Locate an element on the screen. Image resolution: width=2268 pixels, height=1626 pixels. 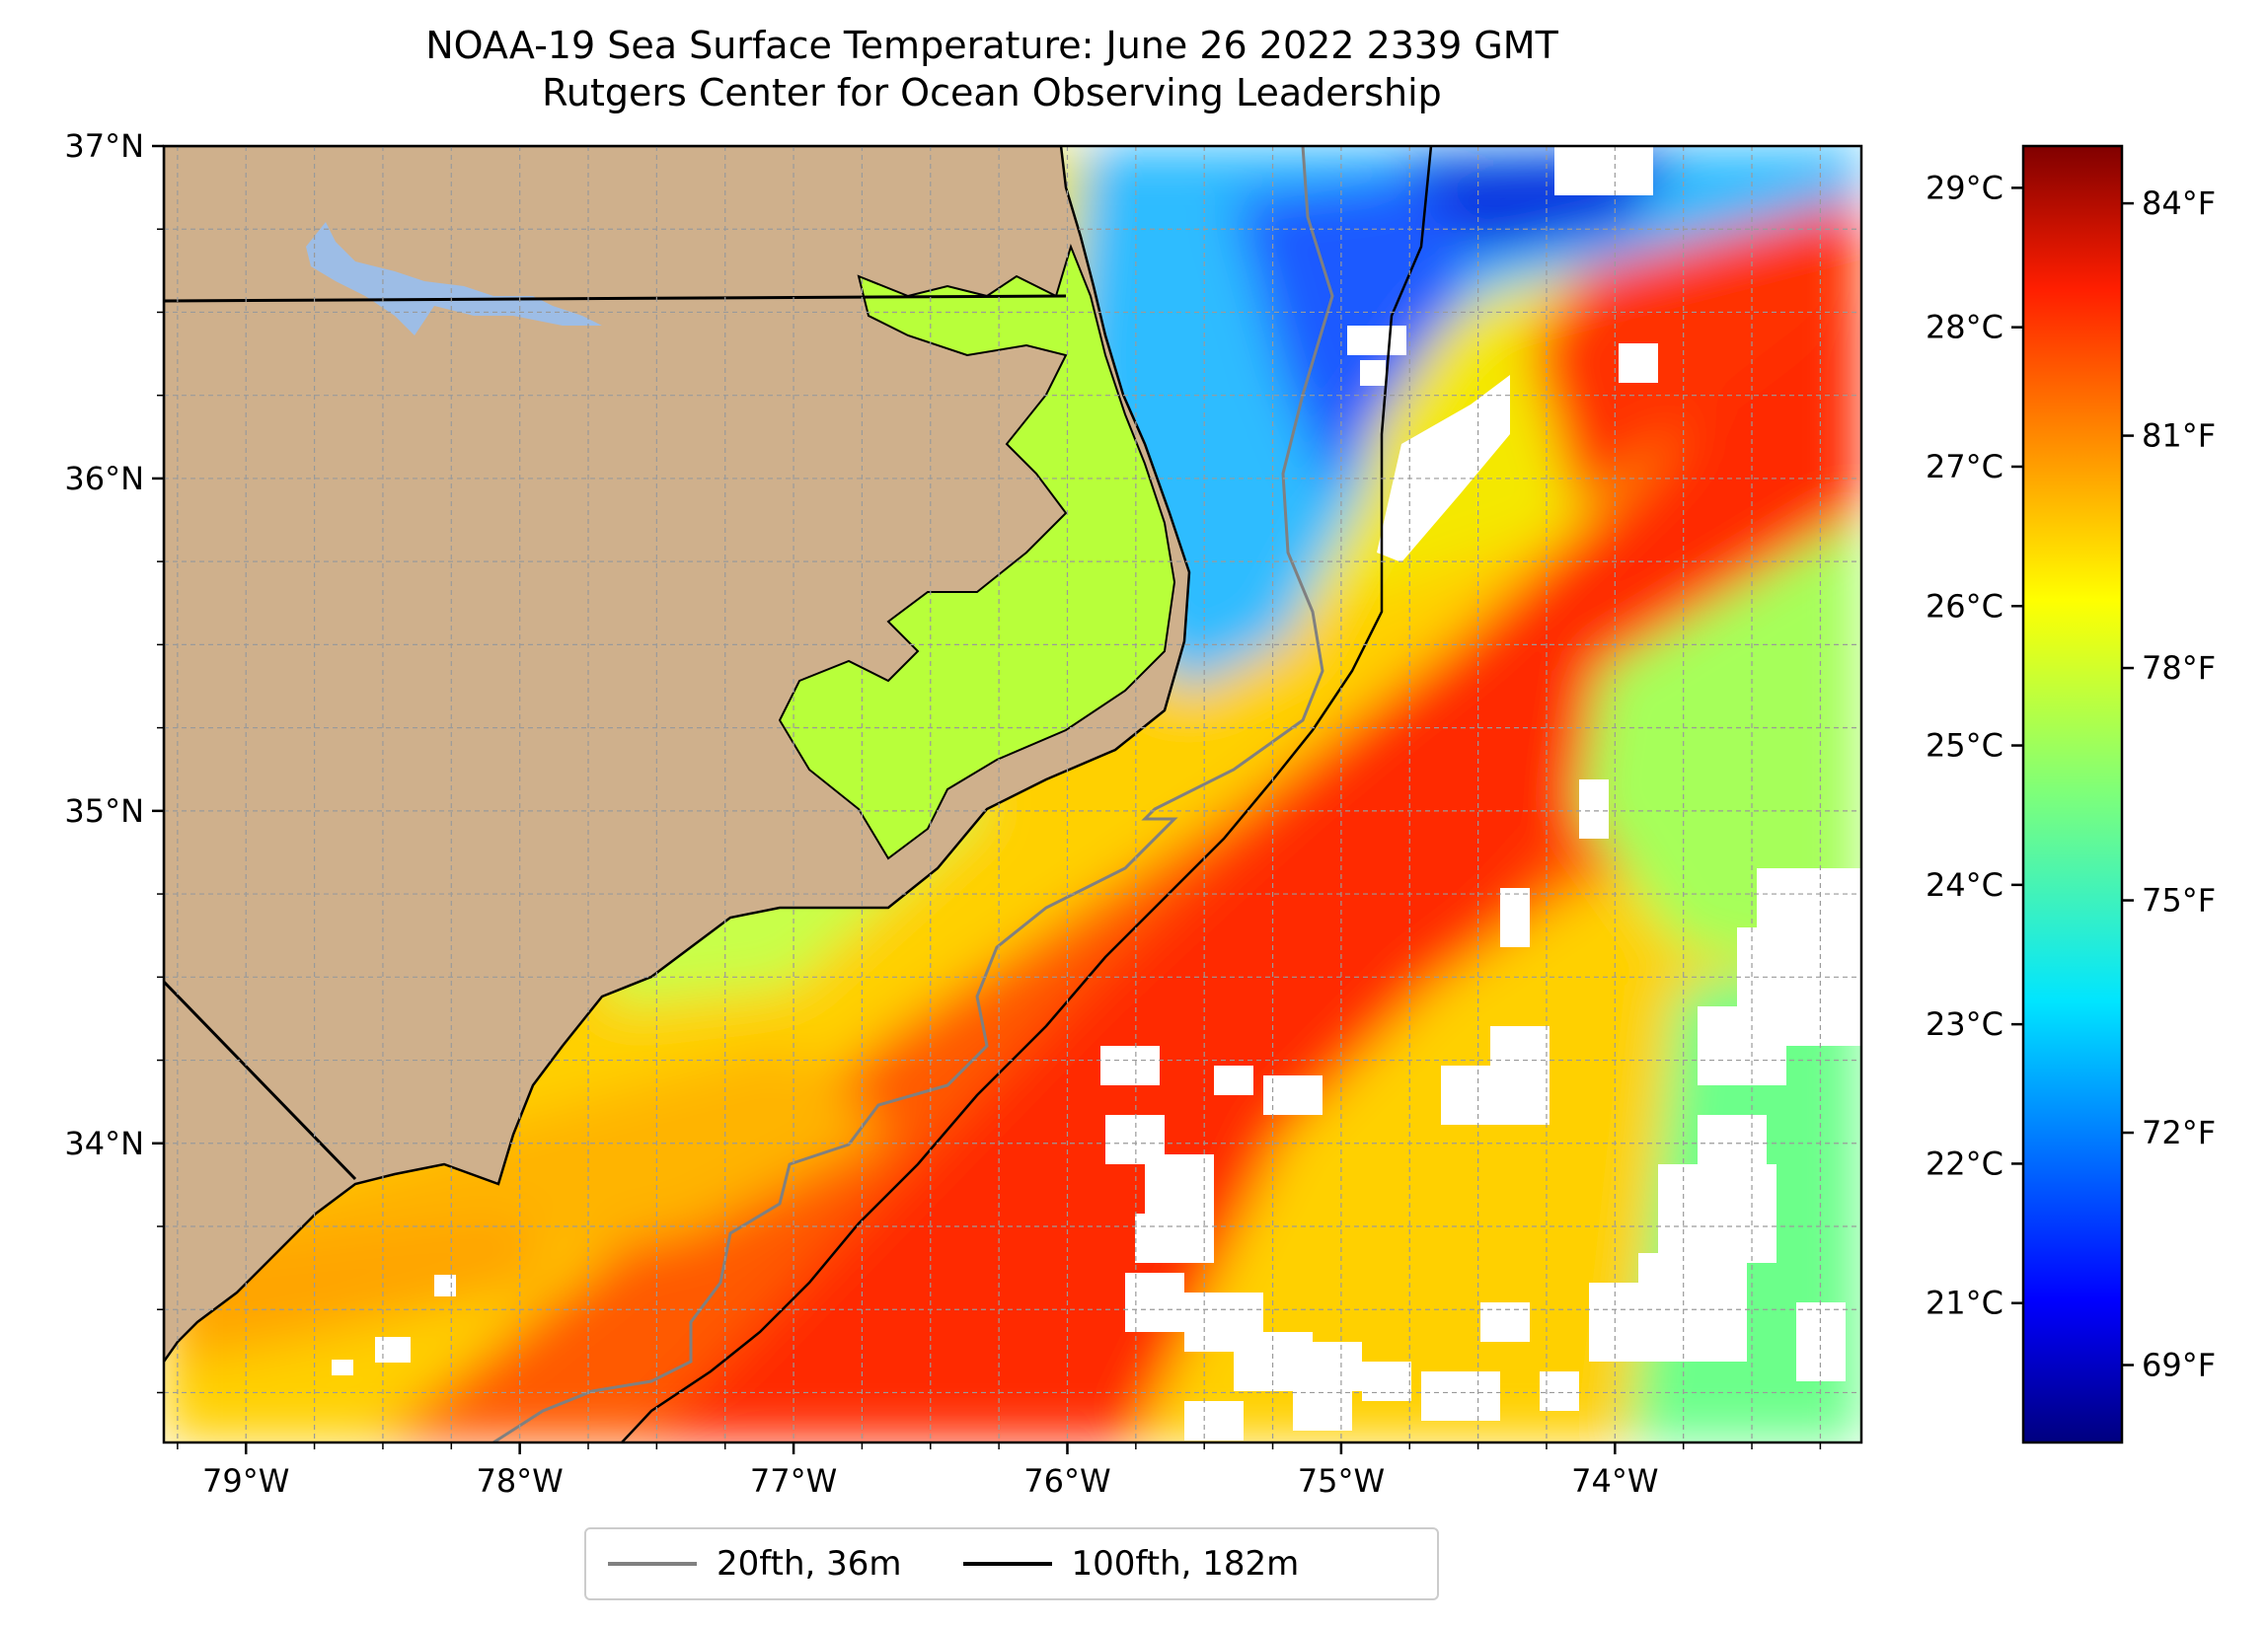
celsius-tick-label: 28°C is located at coordinates (1964, 327).